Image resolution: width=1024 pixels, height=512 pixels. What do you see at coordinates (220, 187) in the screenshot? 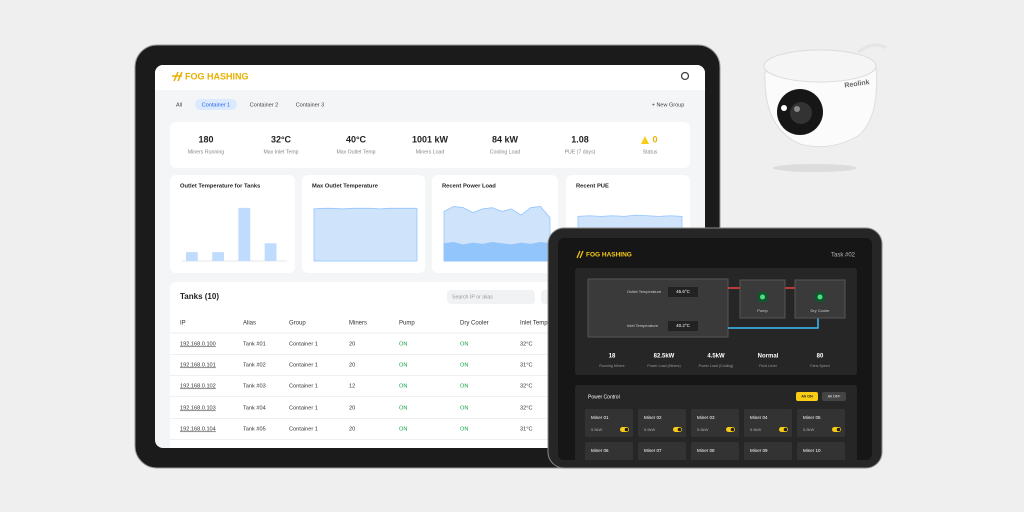
I see `chart-title: Outlet Temperature for Tanks` at bounding box center [220, 187].